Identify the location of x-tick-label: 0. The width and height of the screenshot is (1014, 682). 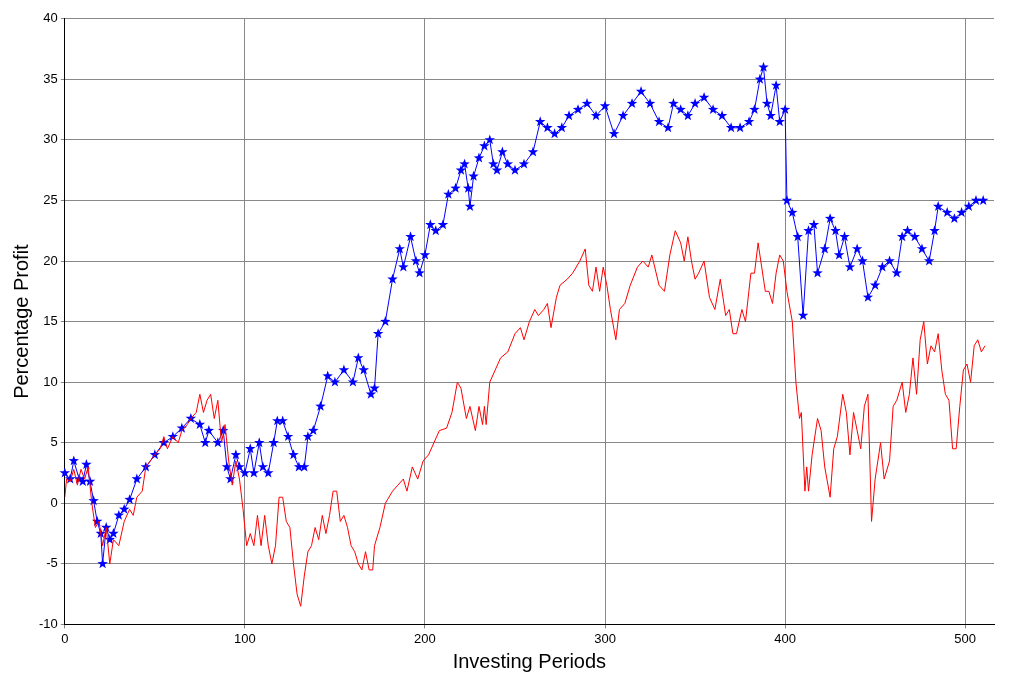
(65, 638).